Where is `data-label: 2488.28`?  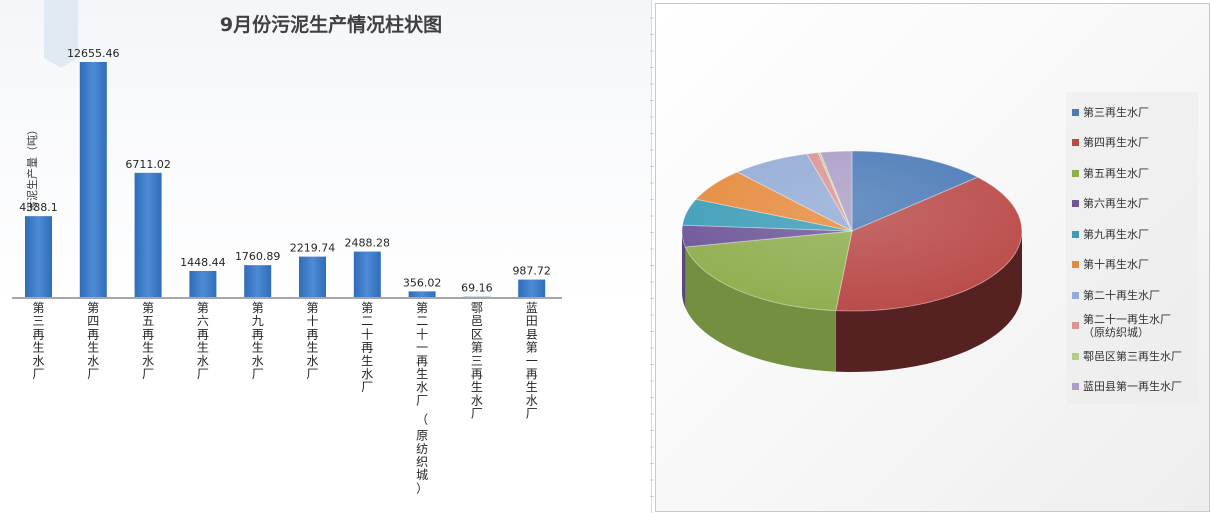
data-label: 2488.28 is located at coordinates (368, 243).